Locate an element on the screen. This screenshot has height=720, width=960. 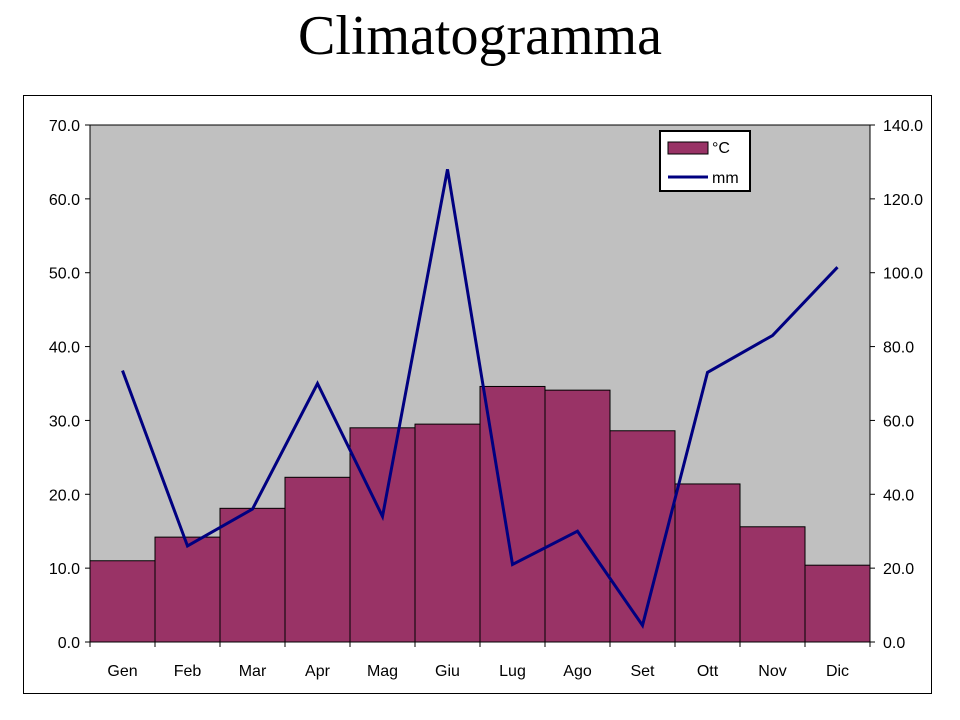
y-left-tick-label: 70.0 is located at coordinates (64, 126).